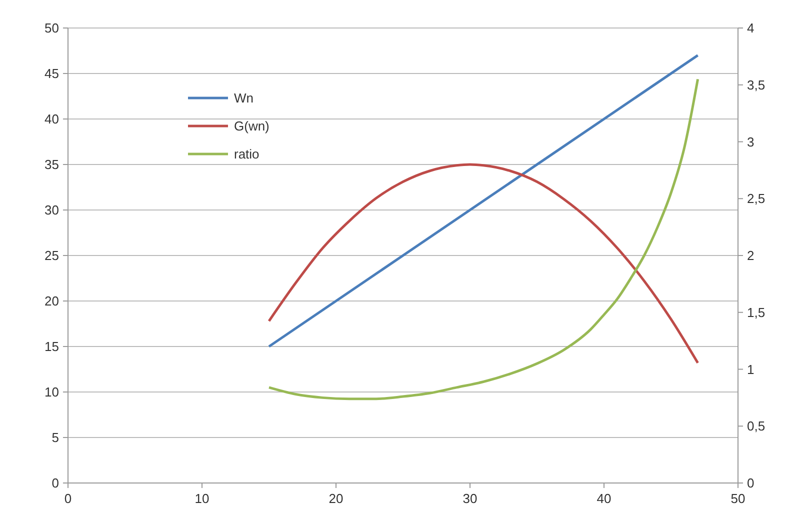 The image size is (807, 531). What do you see at coordinates (244, 98) in the screenshot?
I see `legend-label: Wn` at bounding box center [244, 98].